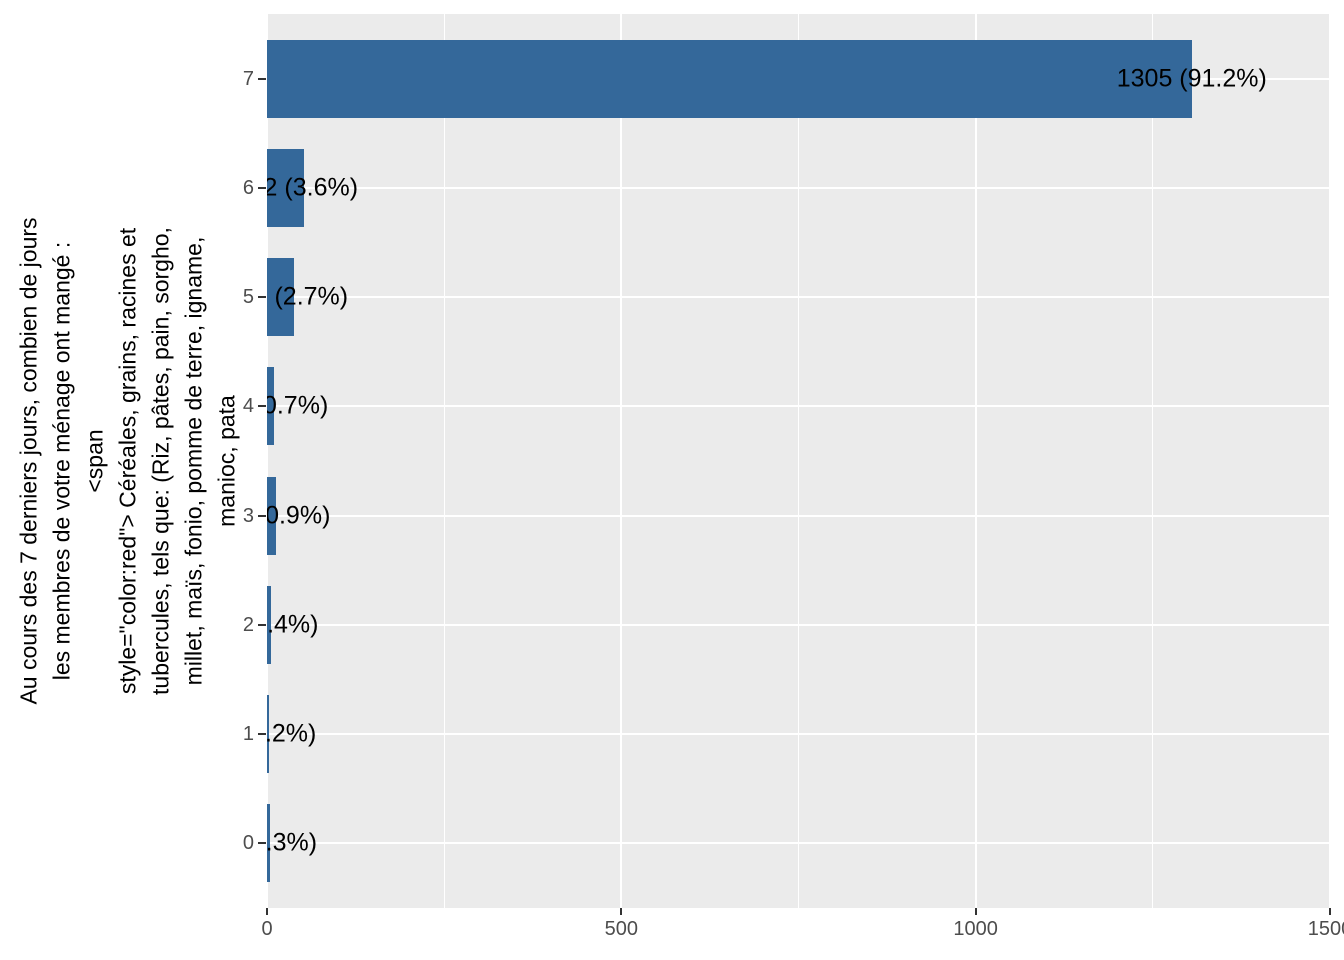  Describe the element at coordinates (308, 296) in the screenshot. I see `bar-value-label: 38 (2.7%)` at that location.